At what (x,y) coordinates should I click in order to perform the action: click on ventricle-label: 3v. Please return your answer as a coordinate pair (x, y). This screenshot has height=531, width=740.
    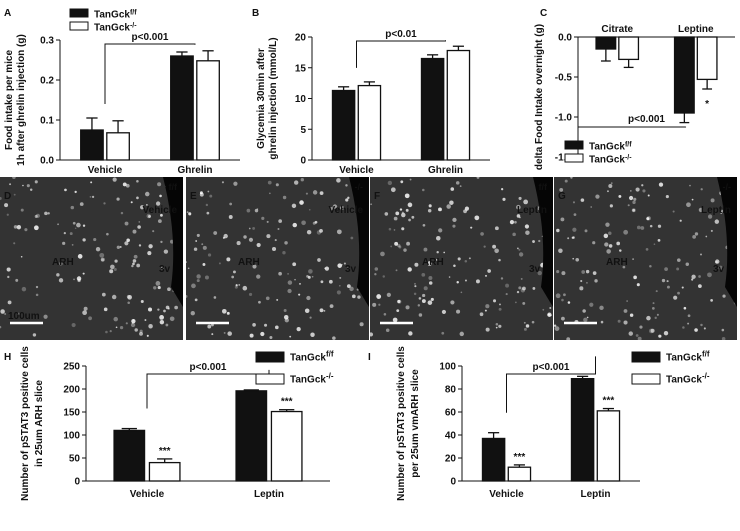
    Looking at the image, I should click on (719, 269).